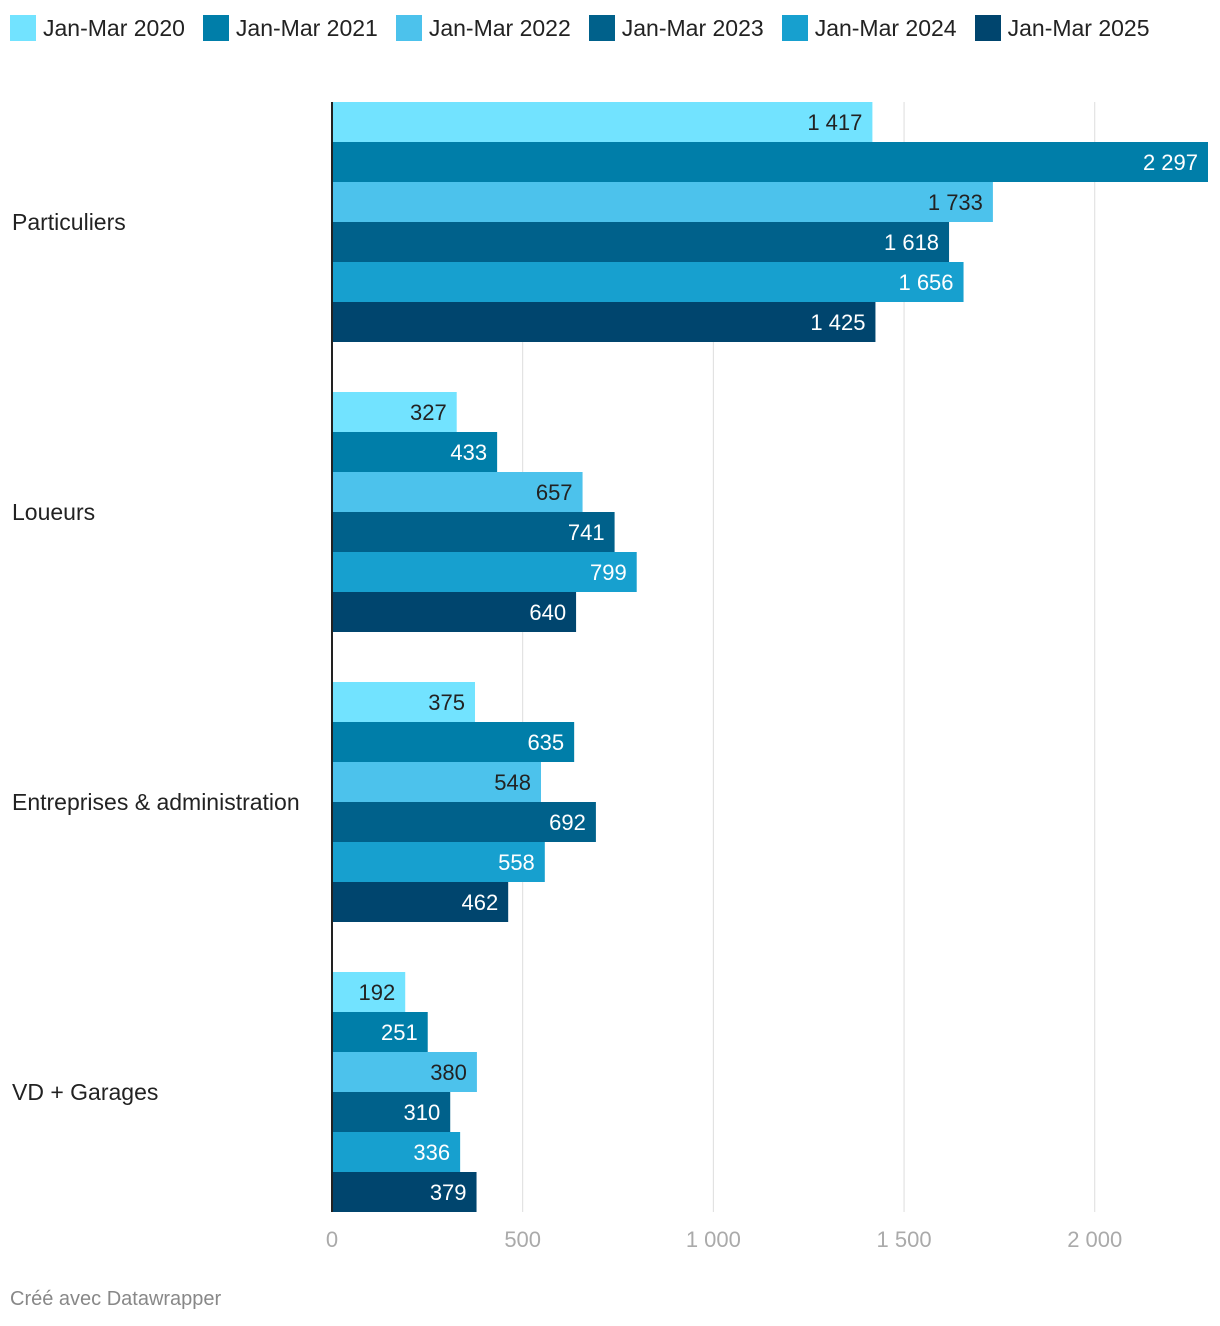  Describe the element at coordinates (608, 572) in the screenshot. I see `bar-value-label: 799` at that location.